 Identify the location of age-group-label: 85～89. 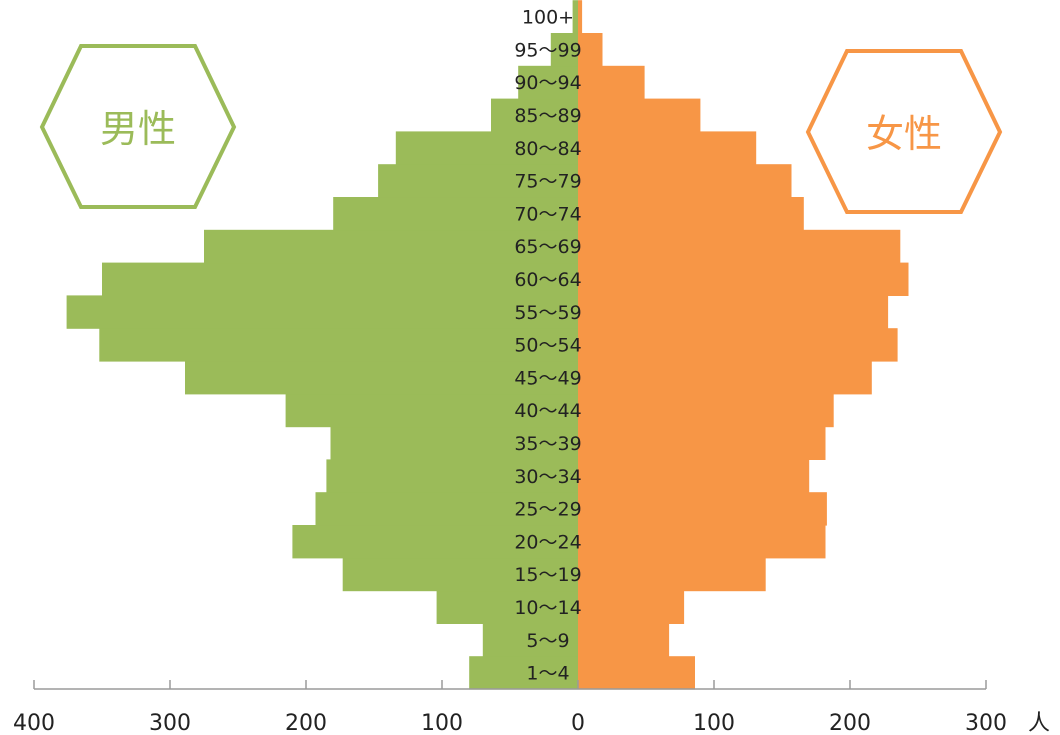
(547, 116).